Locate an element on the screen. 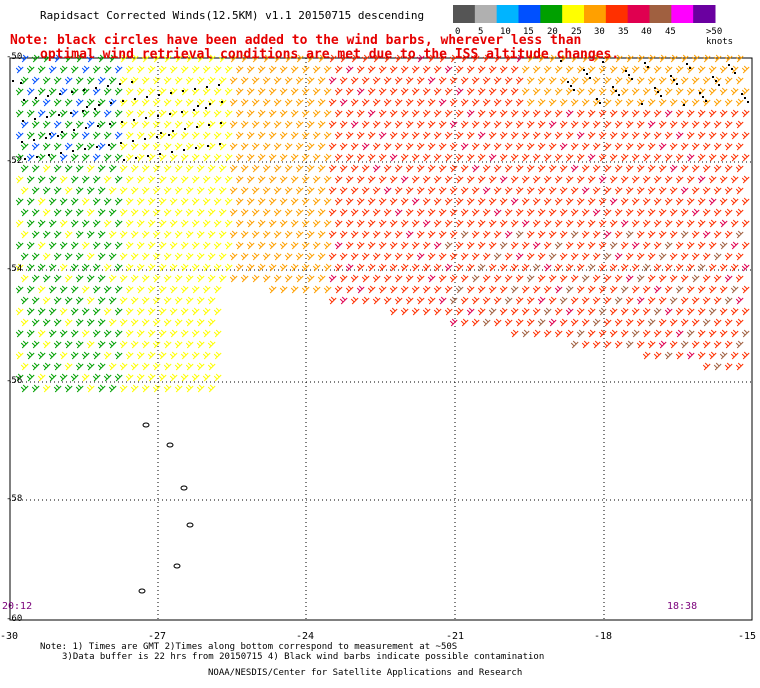  legend-swatch is located at coordinates (507, 14).